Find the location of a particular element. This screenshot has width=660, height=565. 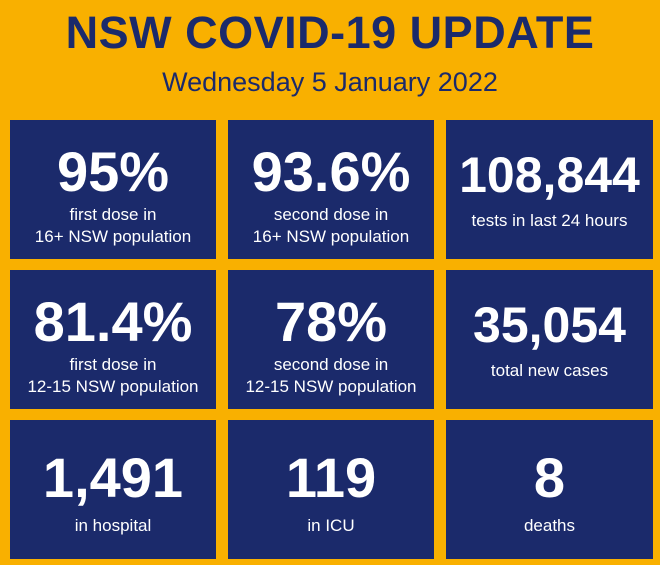

stat-tile-deaths: 8 deaths is located at coordinates (549, 489).